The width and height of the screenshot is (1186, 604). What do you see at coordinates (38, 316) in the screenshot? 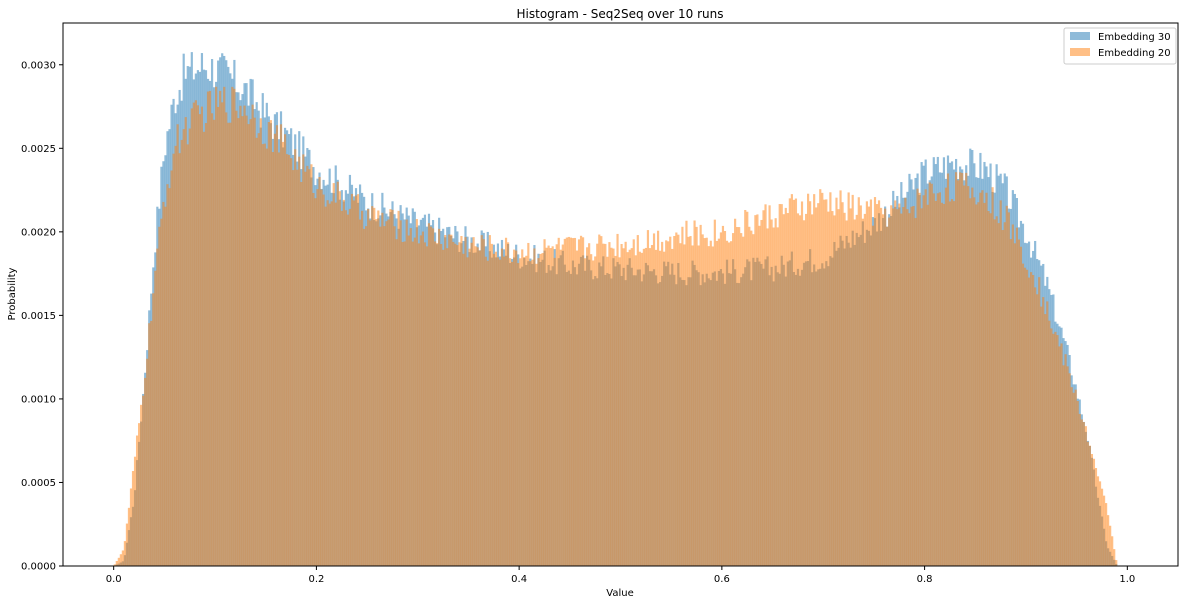
I see `y-tick-label: 0.0015` at bounding box center [38, 316].